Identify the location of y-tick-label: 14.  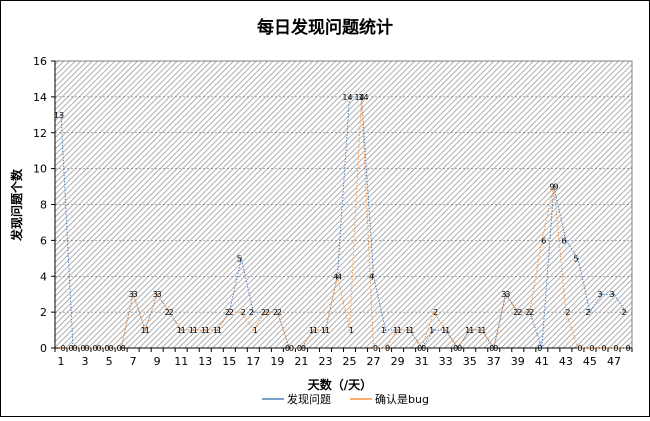
(40, 97).